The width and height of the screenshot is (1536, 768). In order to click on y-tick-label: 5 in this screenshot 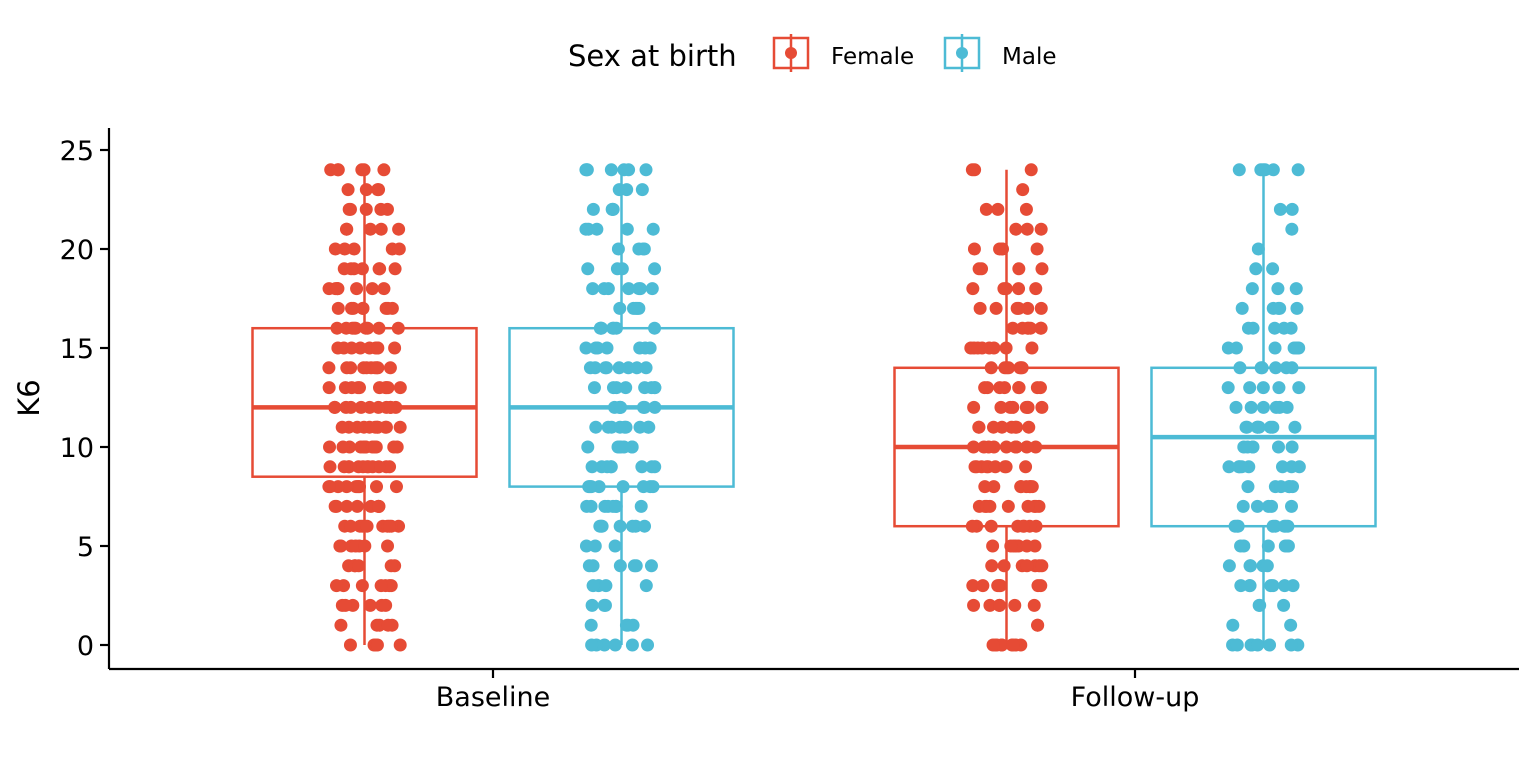, I will do `click(85, 547)`.